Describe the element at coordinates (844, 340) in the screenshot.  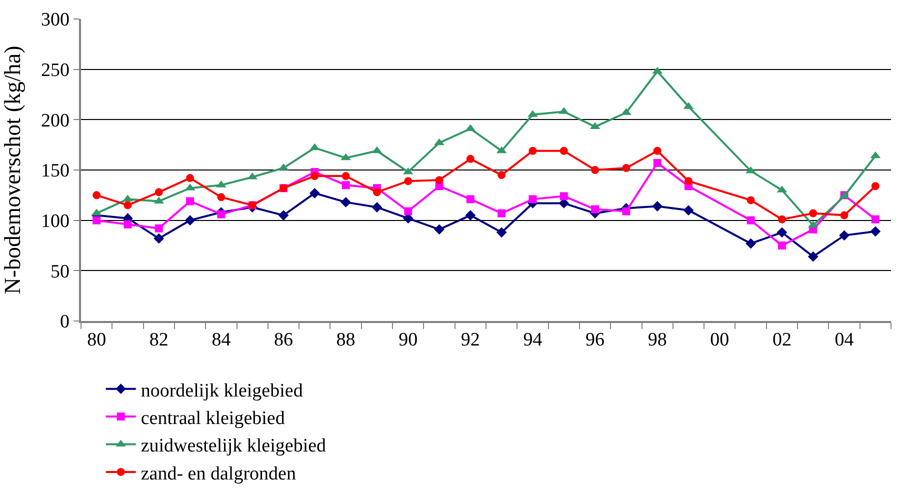
I see `x-tick-label: 04` at that location.